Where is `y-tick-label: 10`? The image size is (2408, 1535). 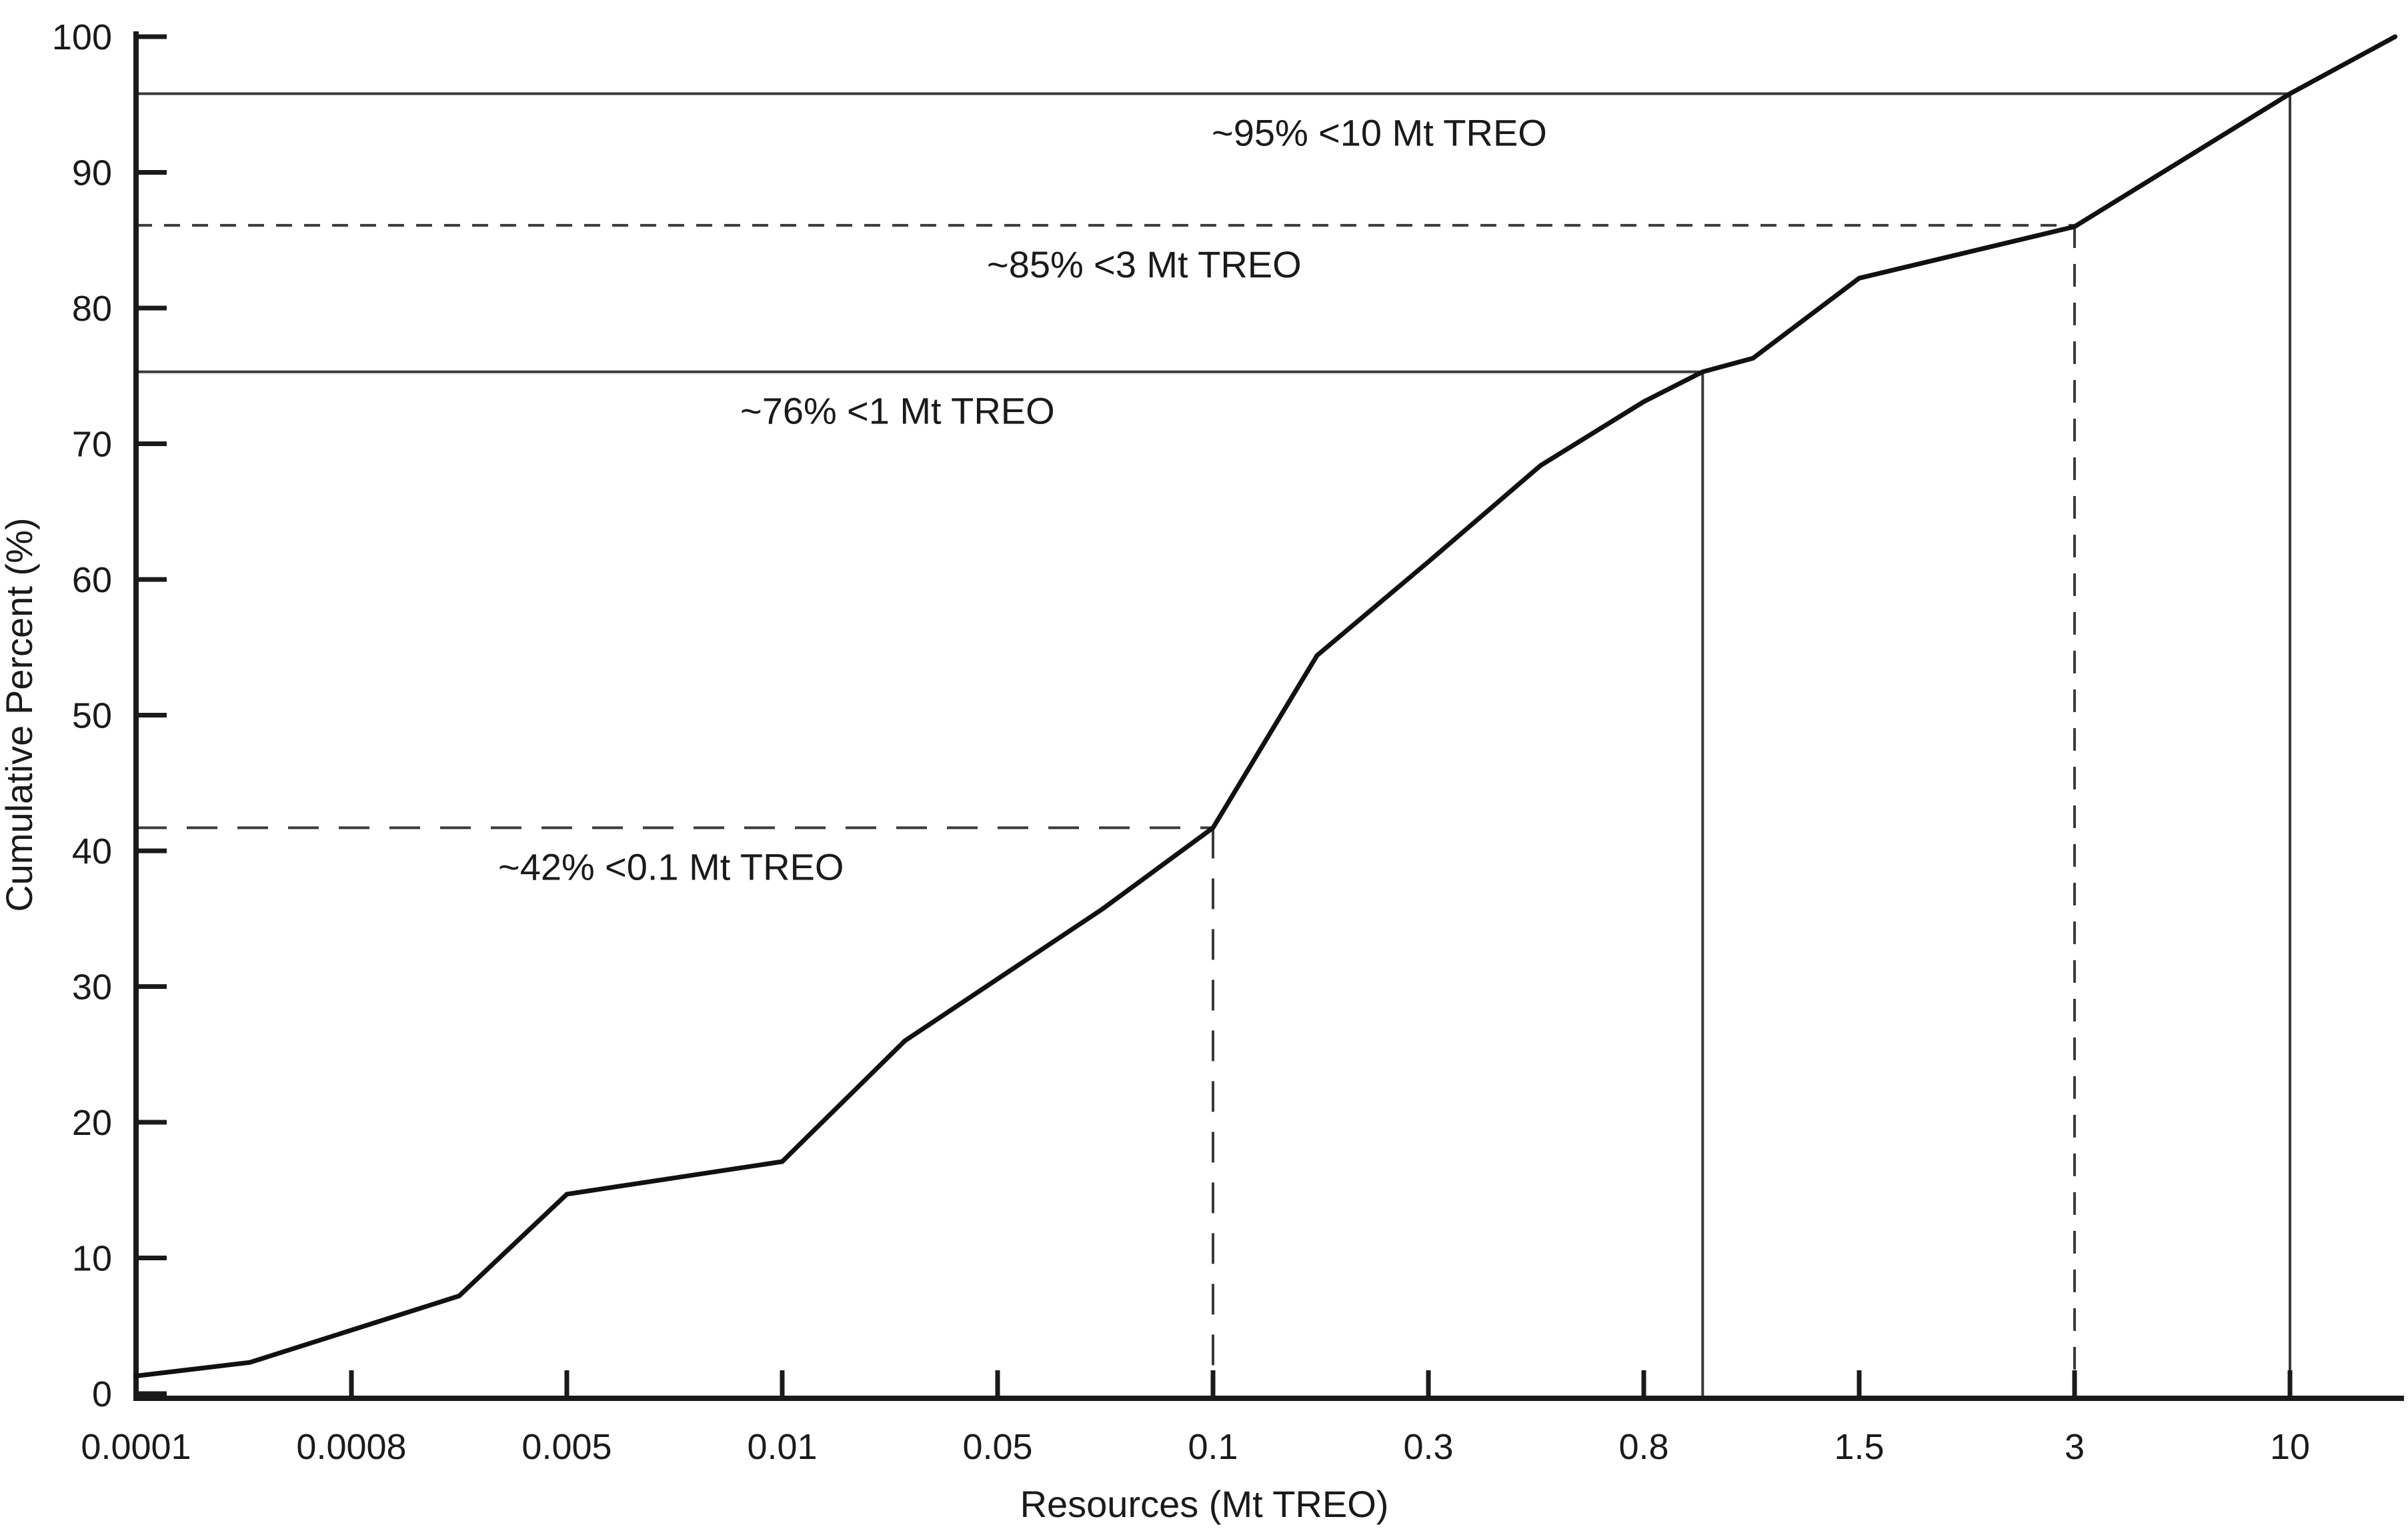
y-tick-label: 10 is located at coordinates (92, 1259).